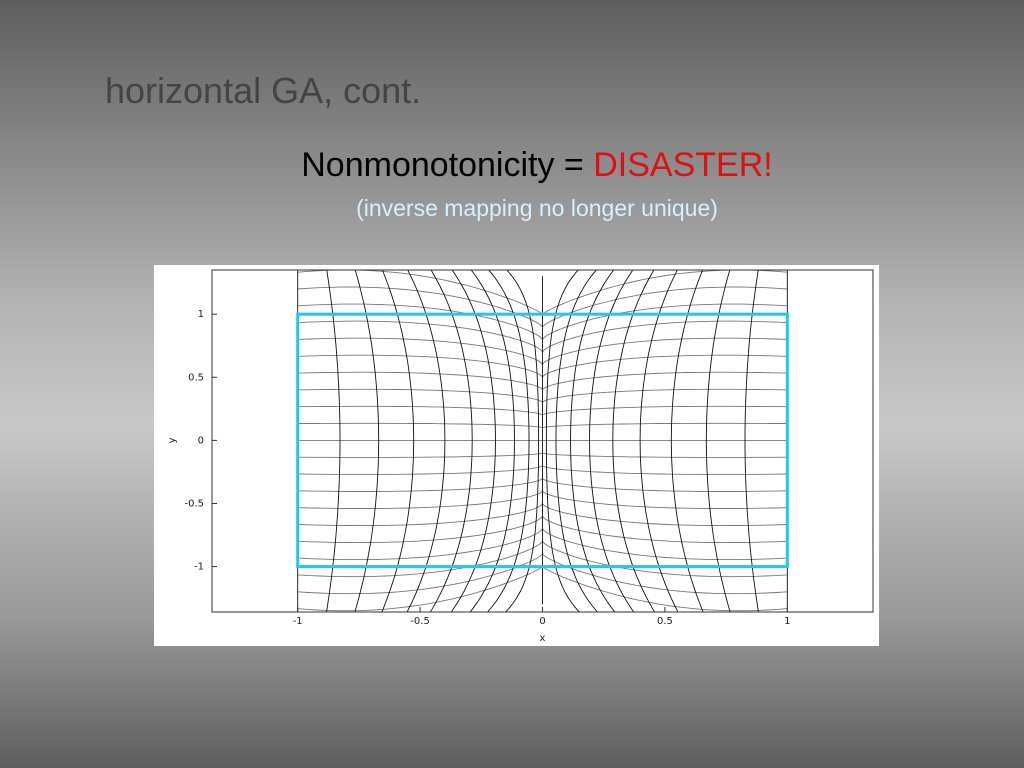 The height and width of the screenshot is (768, 1024). I want to click on subtitle: (inverse mapping no longer unique), so click(537, 208).